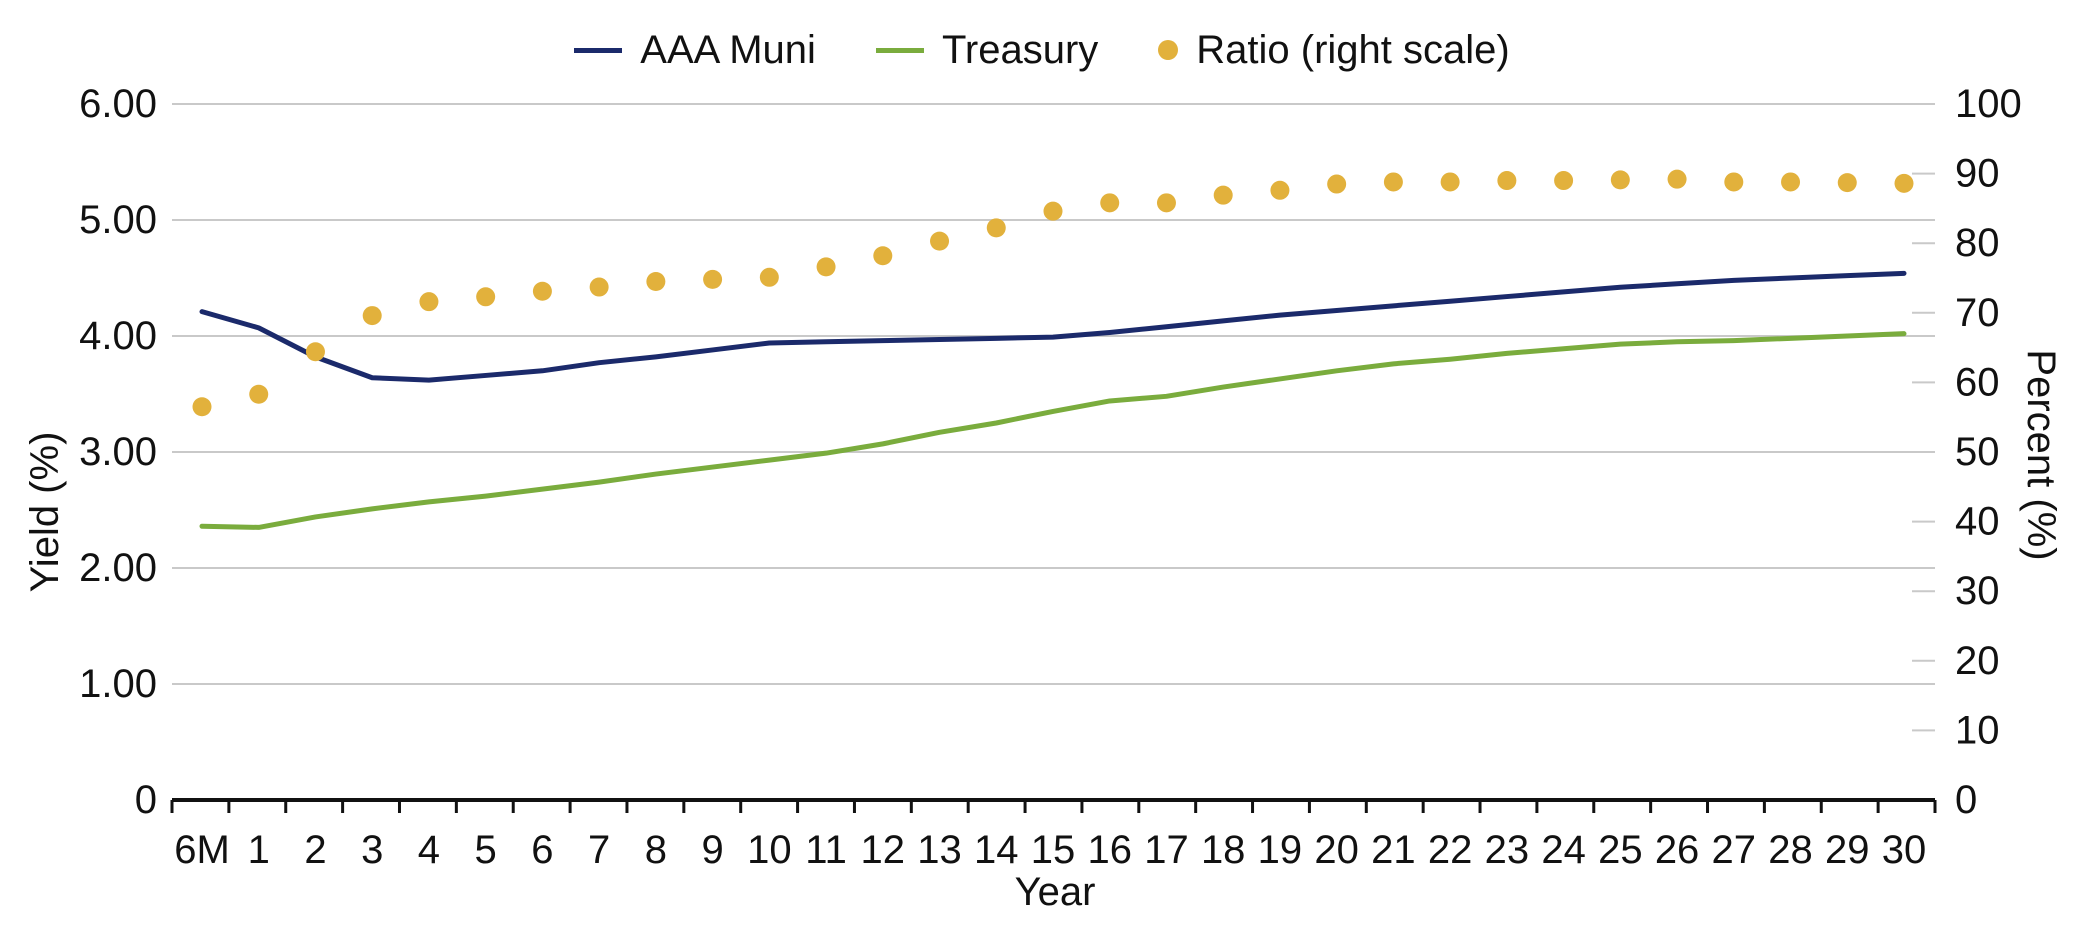 The height and width of the screenshot is (936, 2084). What do you see at coordinates (883, 850) in the screenshot?
I see `x-tick-label: 12` at bounding box center [883, 850].